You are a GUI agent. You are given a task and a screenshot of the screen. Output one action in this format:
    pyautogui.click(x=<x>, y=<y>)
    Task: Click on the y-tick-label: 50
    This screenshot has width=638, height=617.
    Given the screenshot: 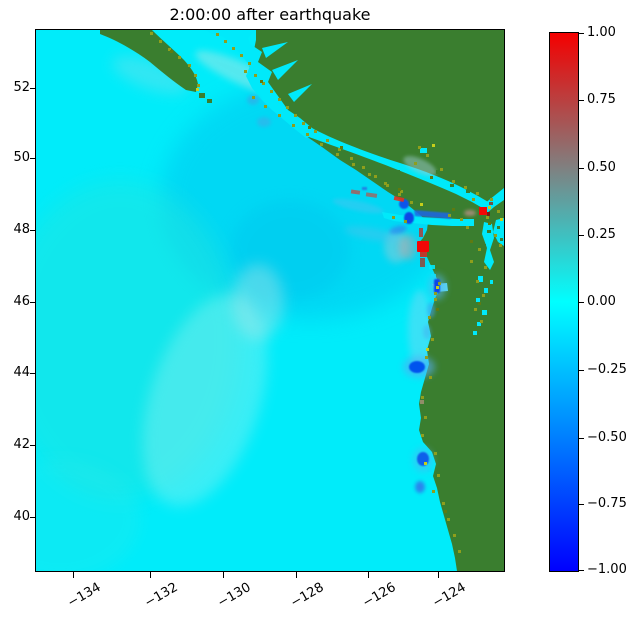 What is the action you would take?
    pyautogui.click(x=21, y=157)
    